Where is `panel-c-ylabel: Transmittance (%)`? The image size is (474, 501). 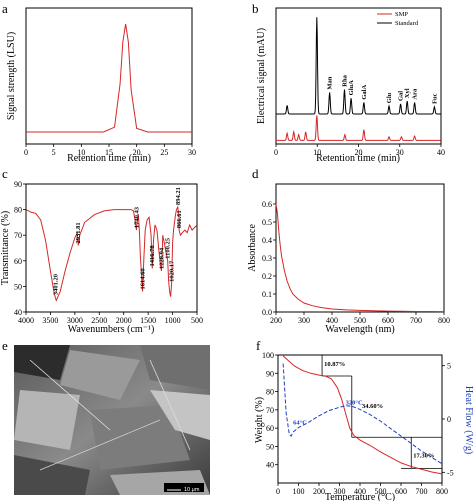
panel-c-ylabel: Transmittance (%) is located at coordinates (5, 248).